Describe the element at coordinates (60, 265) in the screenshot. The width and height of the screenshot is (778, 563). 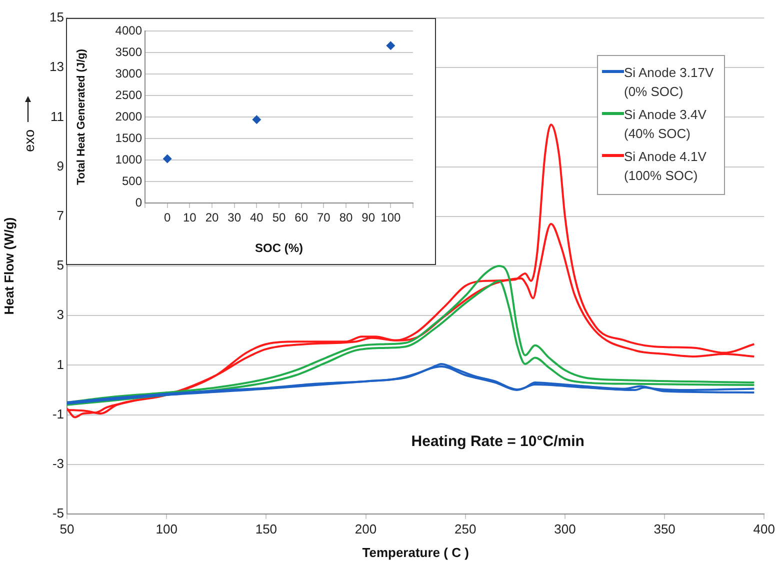
I see `y-tick-label: 5` at that location.